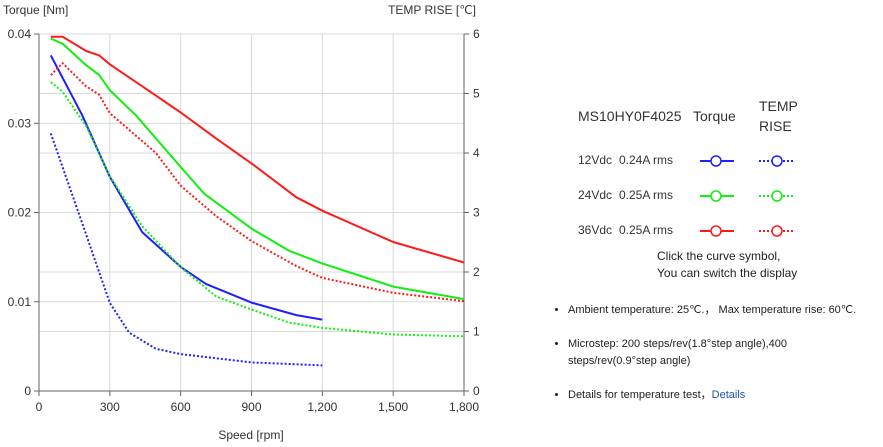  I want to click on x-tick-label: 600, so click(181, 407).